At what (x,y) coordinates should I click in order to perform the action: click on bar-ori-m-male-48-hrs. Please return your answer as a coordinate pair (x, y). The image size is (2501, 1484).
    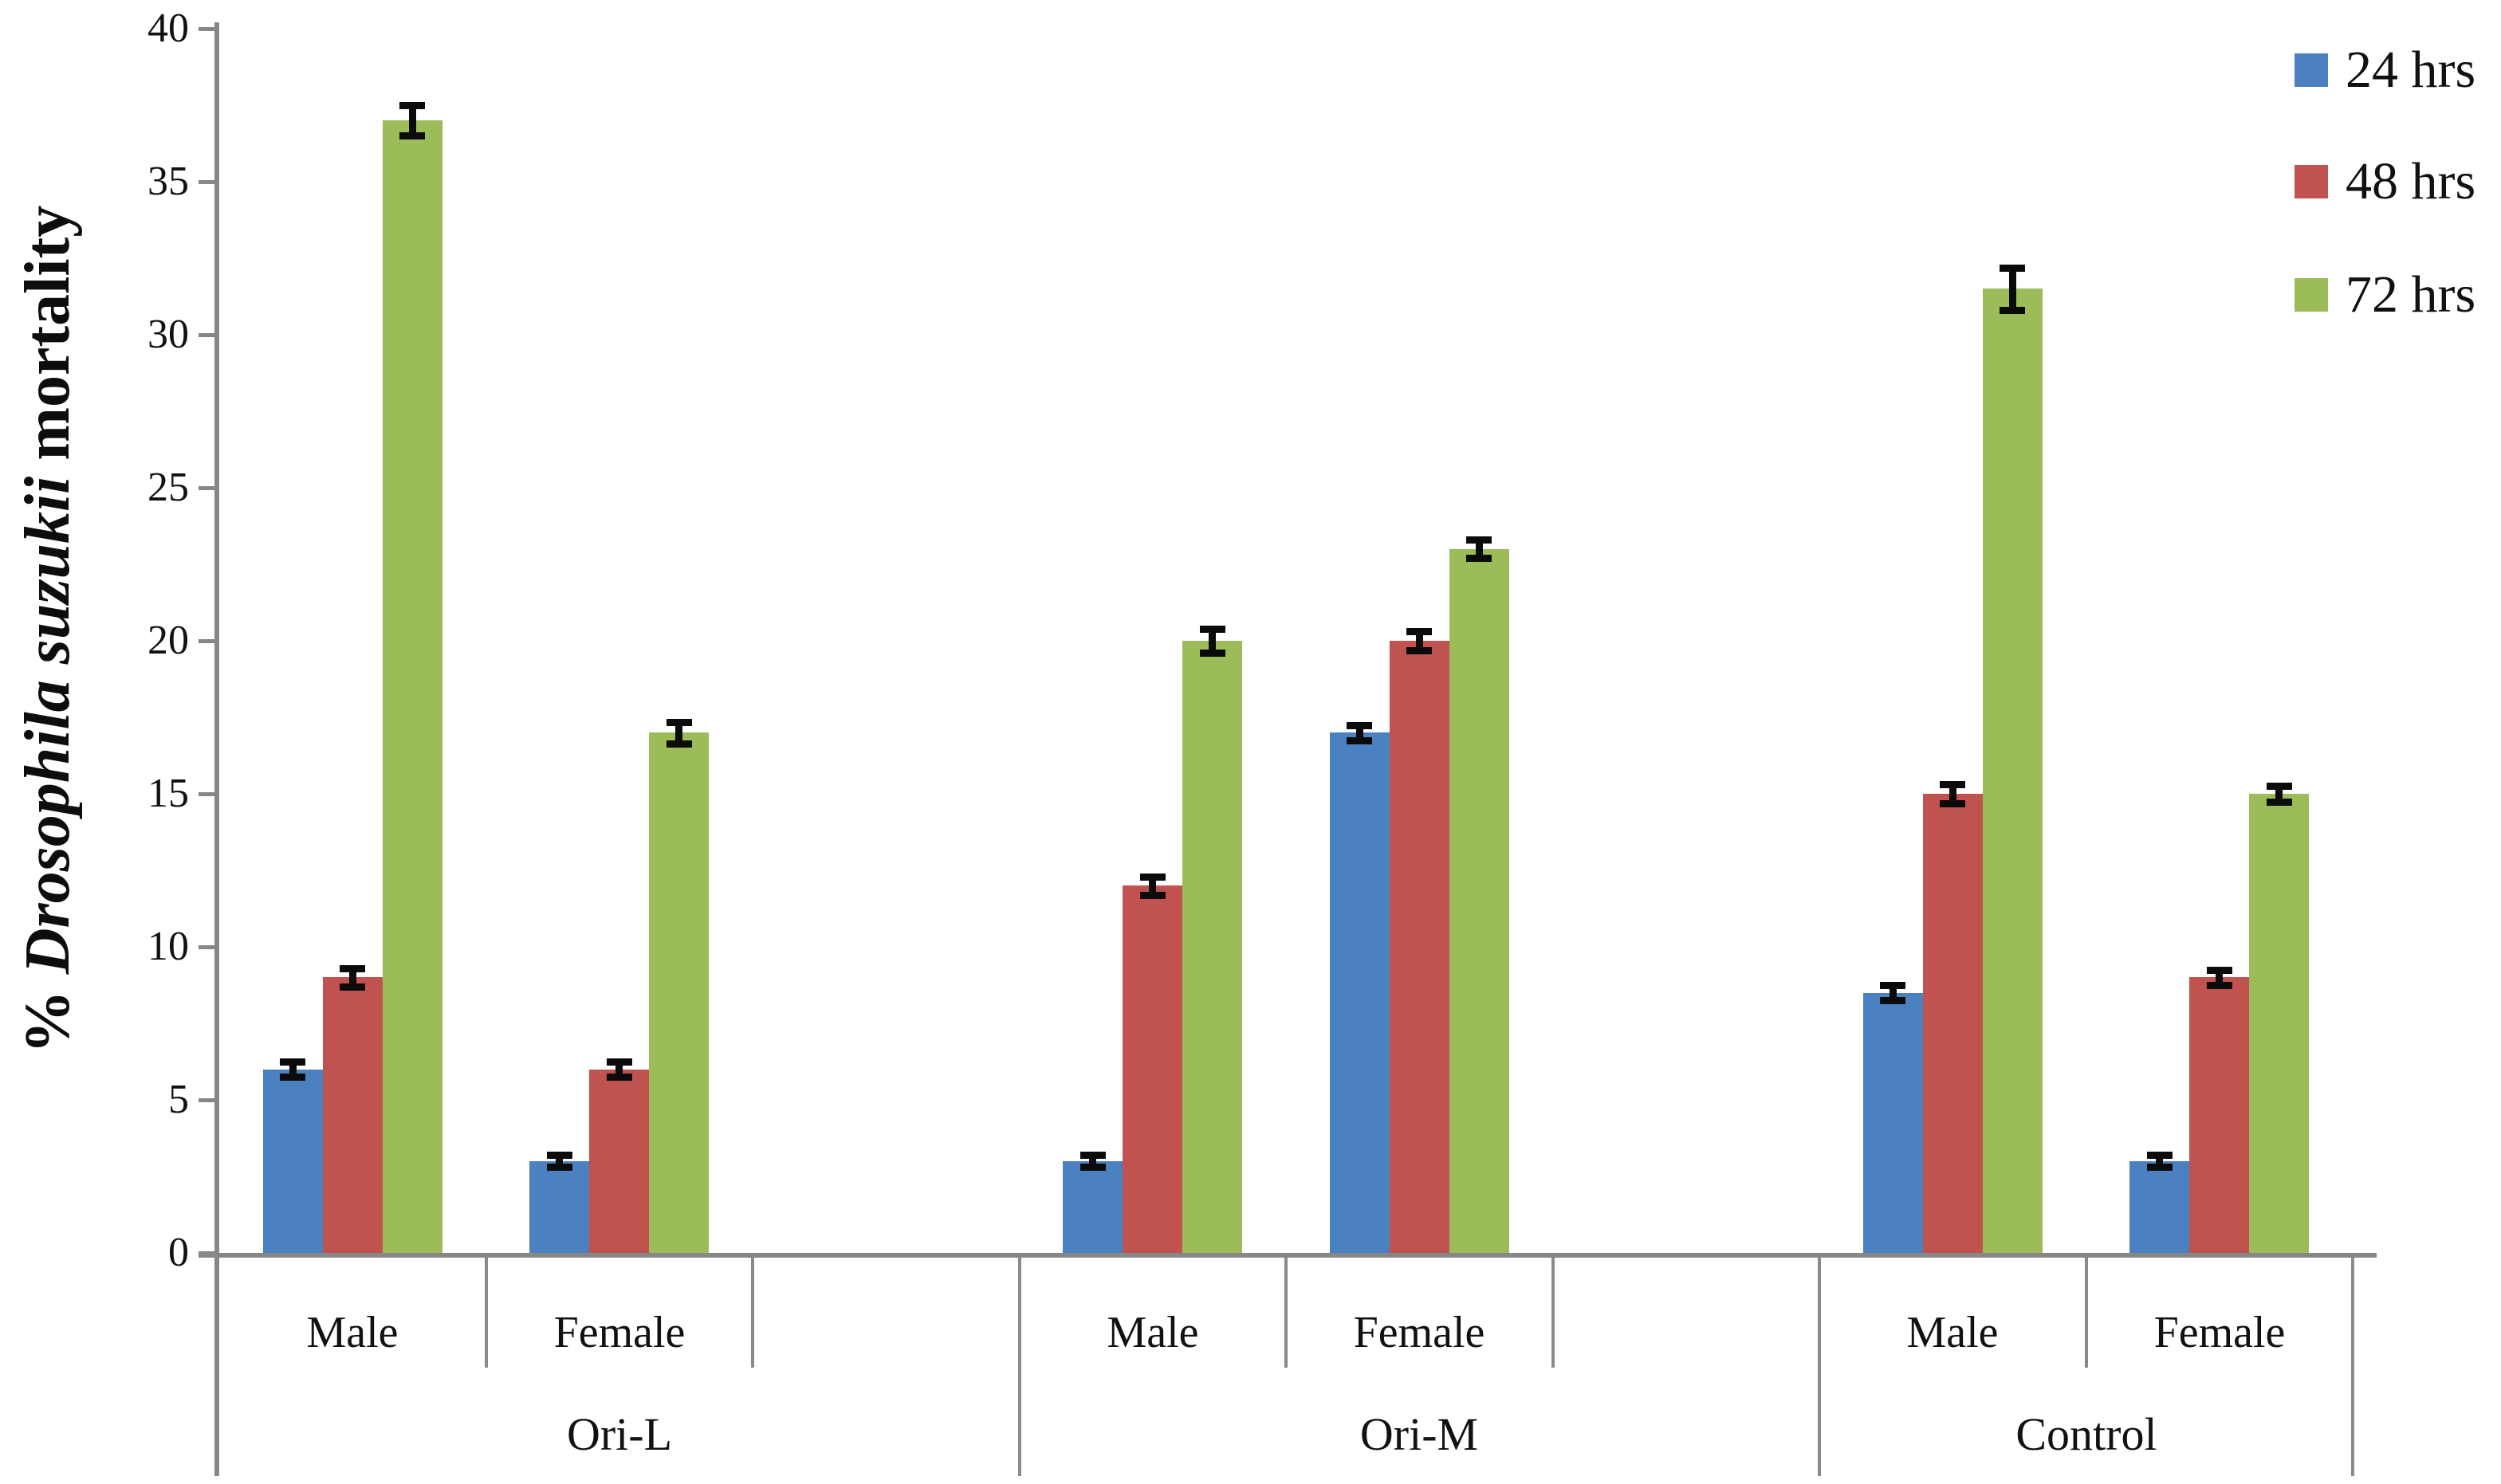
    Looking at the image, I should click on (1153, 1069).